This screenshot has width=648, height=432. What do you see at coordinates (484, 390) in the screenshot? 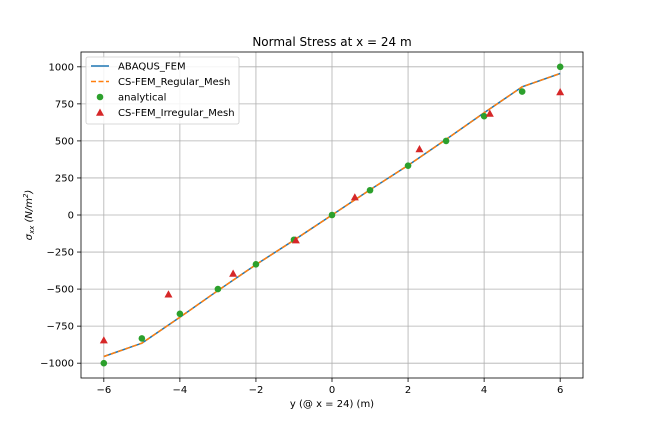
I see `x-tick-label: 4` at bounding box center [484, 390].